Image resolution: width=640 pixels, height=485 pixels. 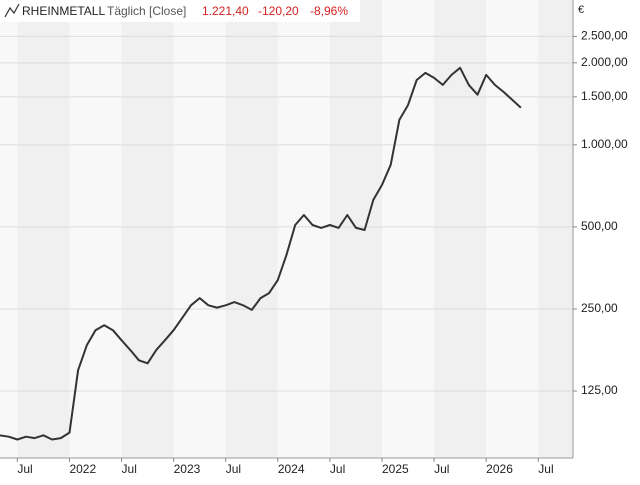 I want to click on y-tick-label: 1.000,00, so click(x=604, y=144).